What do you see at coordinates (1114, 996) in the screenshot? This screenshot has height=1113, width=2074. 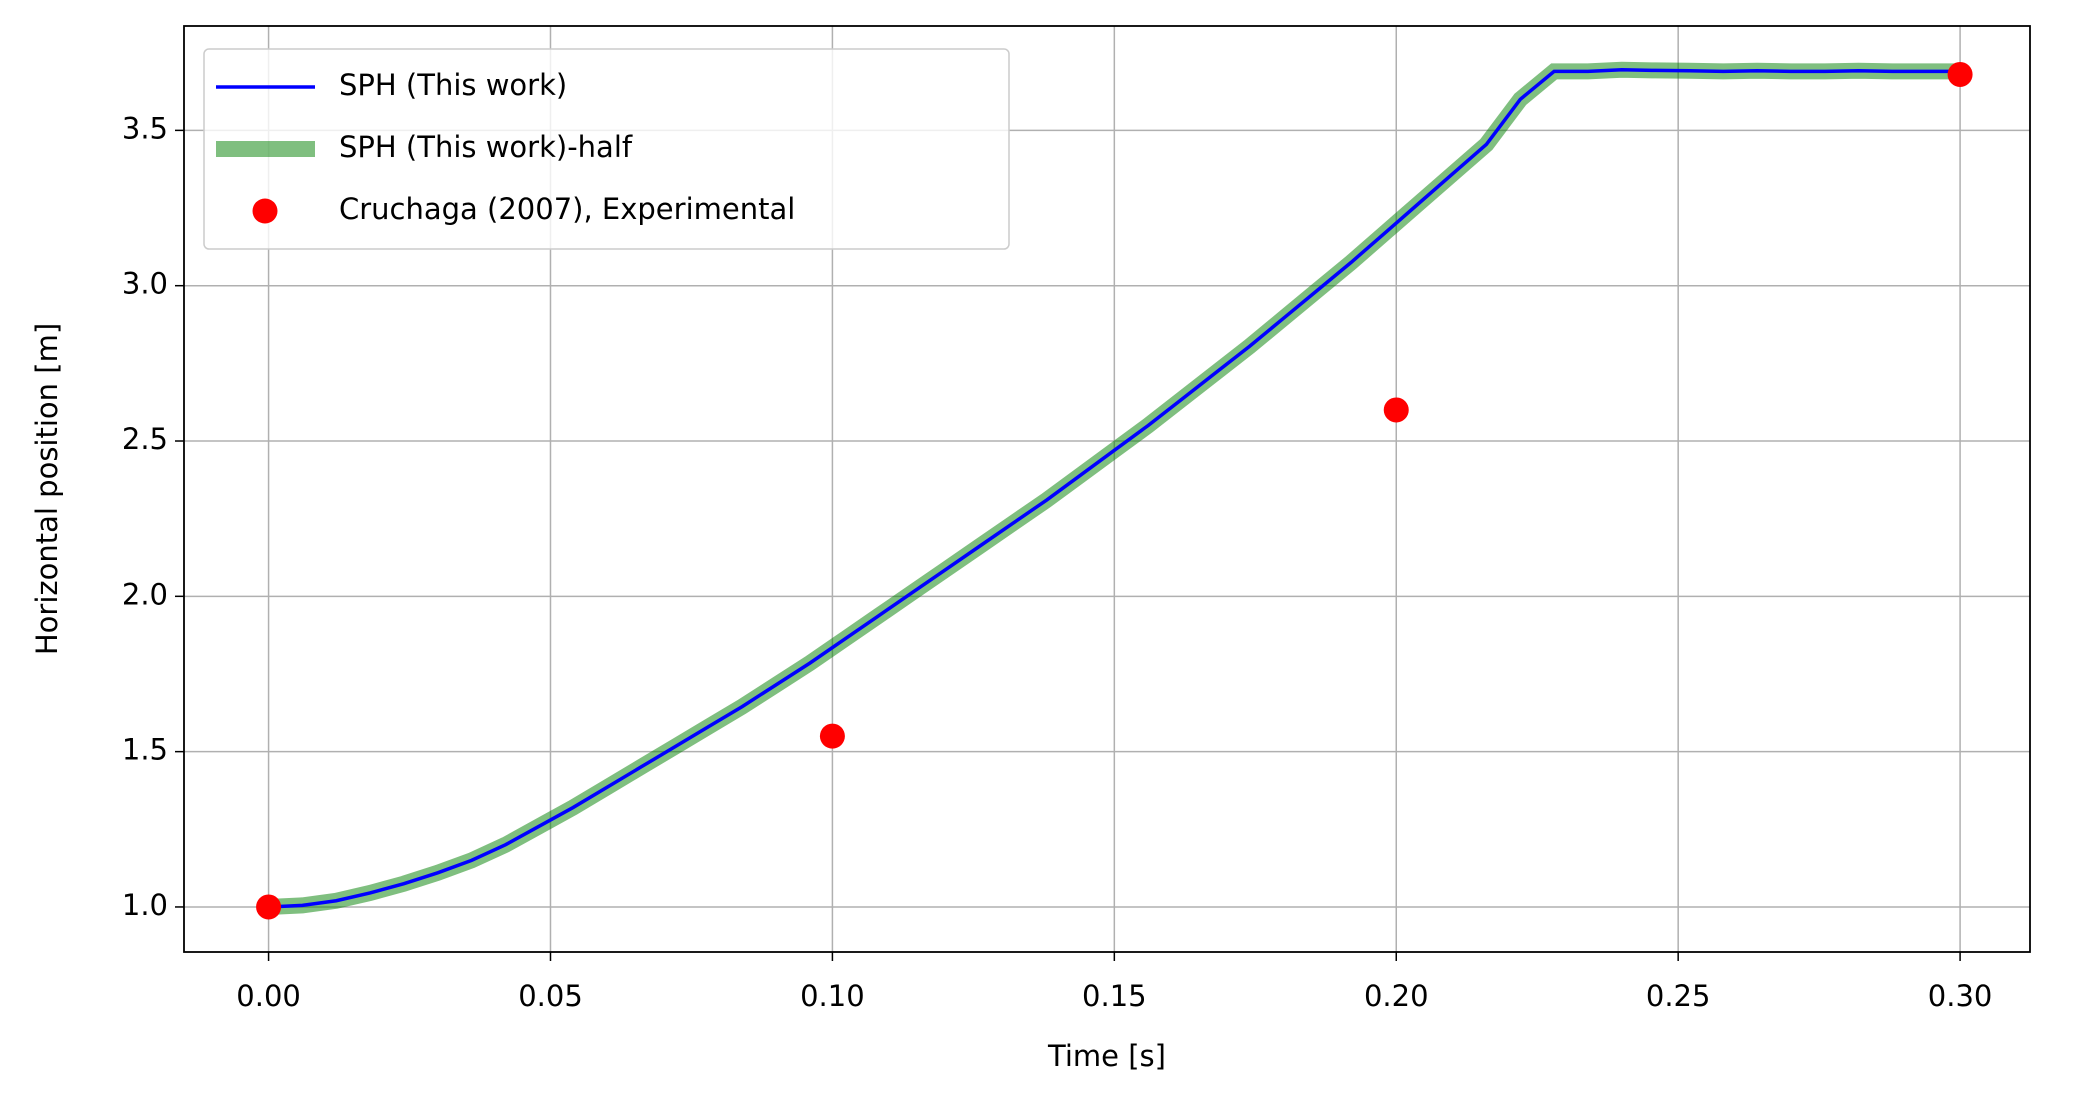 I see `x-tick-label: 0.15` at bounding box center [1114, 996].